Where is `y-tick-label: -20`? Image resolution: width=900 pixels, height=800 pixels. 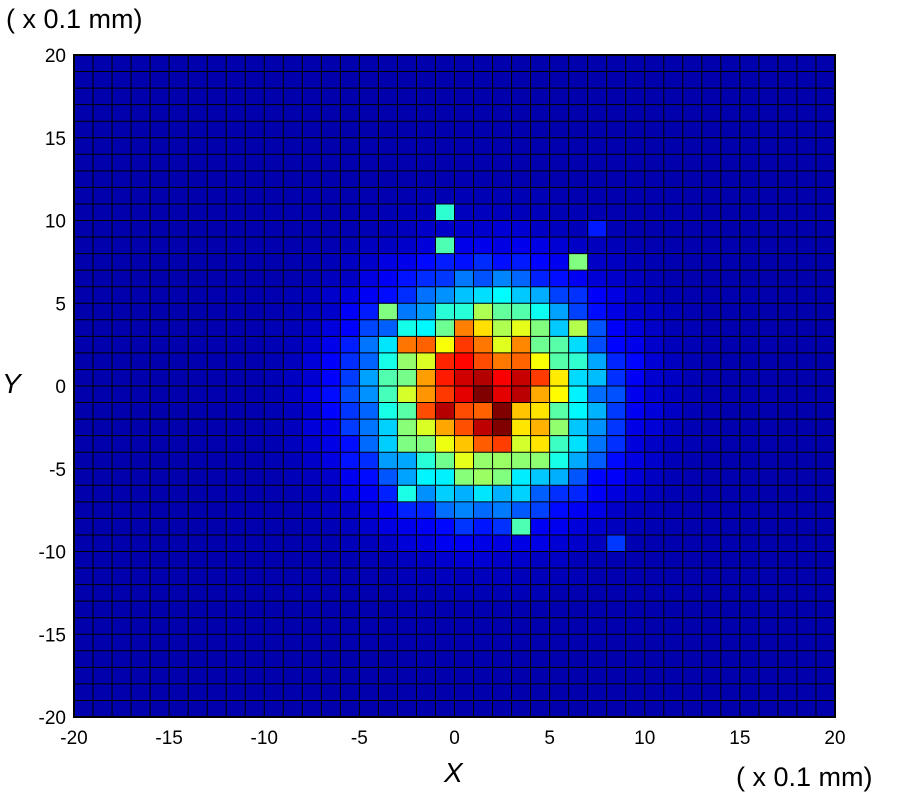
y-tick-label: -20 is located at coordinates (52, 718).